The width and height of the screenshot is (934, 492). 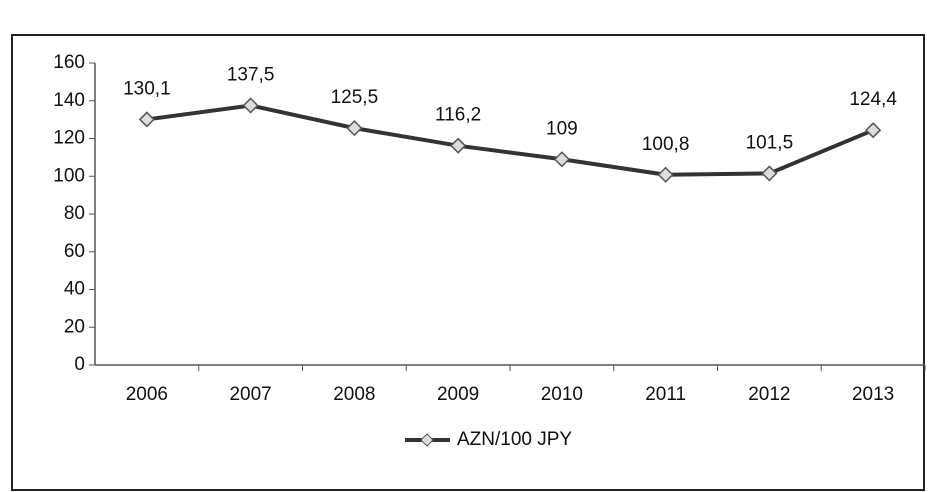 I want to click on data-label: 125,5, so click(x=355, y=97).